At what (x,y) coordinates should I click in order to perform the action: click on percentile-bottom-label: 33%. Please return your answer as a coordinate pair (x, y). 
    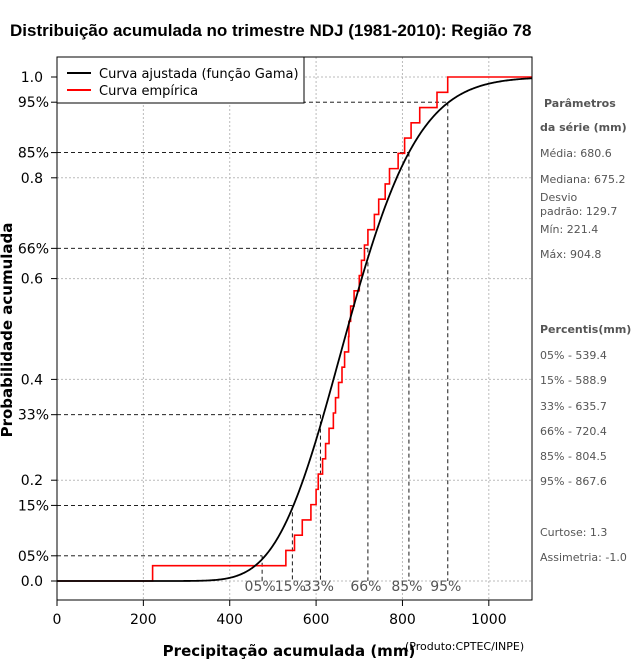
    Looking at the image, I should click on (318, 587).